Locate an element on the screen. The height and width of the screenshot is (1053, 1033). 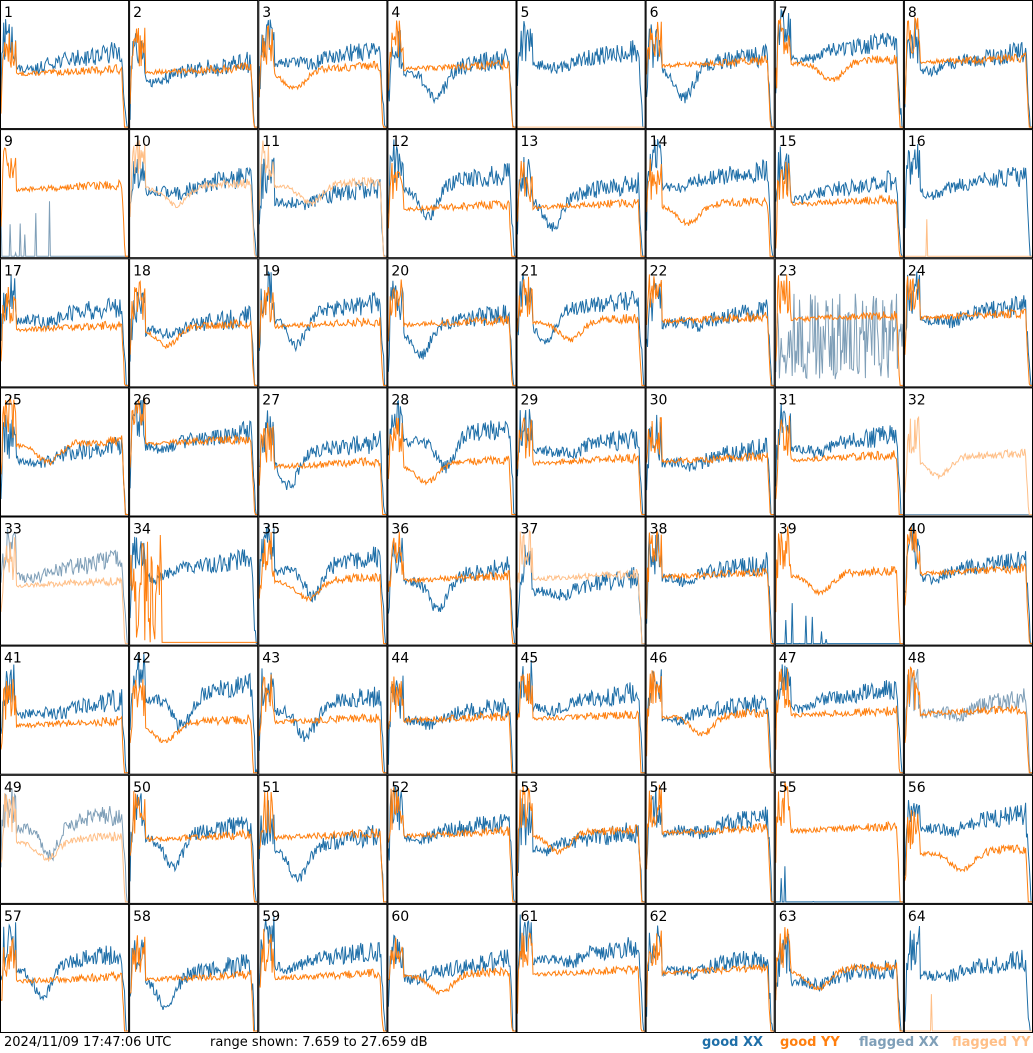
timestamp-label: 2024/11/09 17:47:06 UTC is located at coordinates (88, 1042).